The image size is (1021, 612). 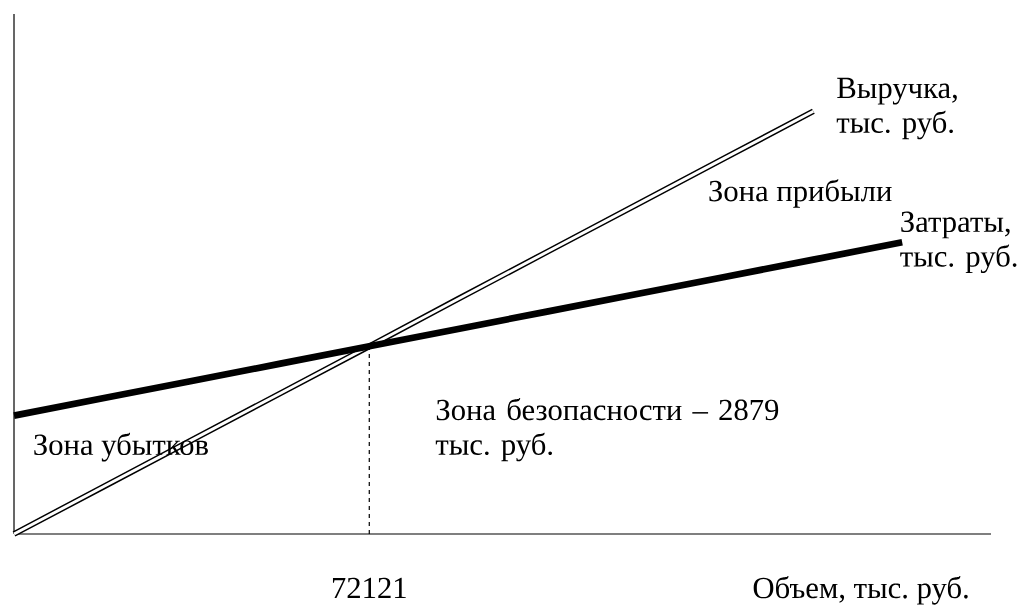 I want to click on annotation: Зона прибыли, so click(x=800, y=193).